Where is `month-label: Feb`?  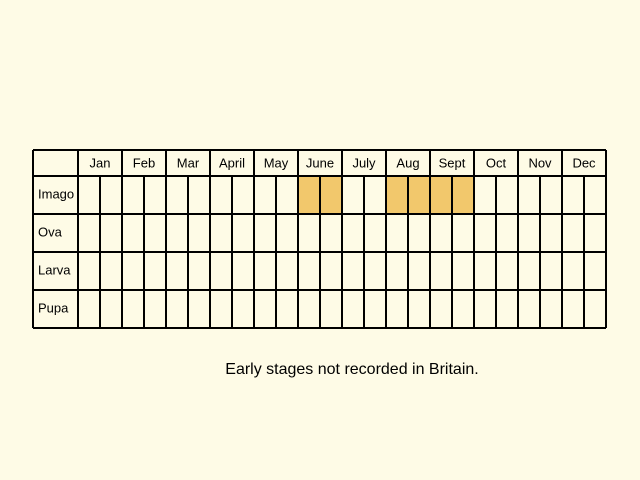 month-label: Feb is located at coordinates (144, 162).